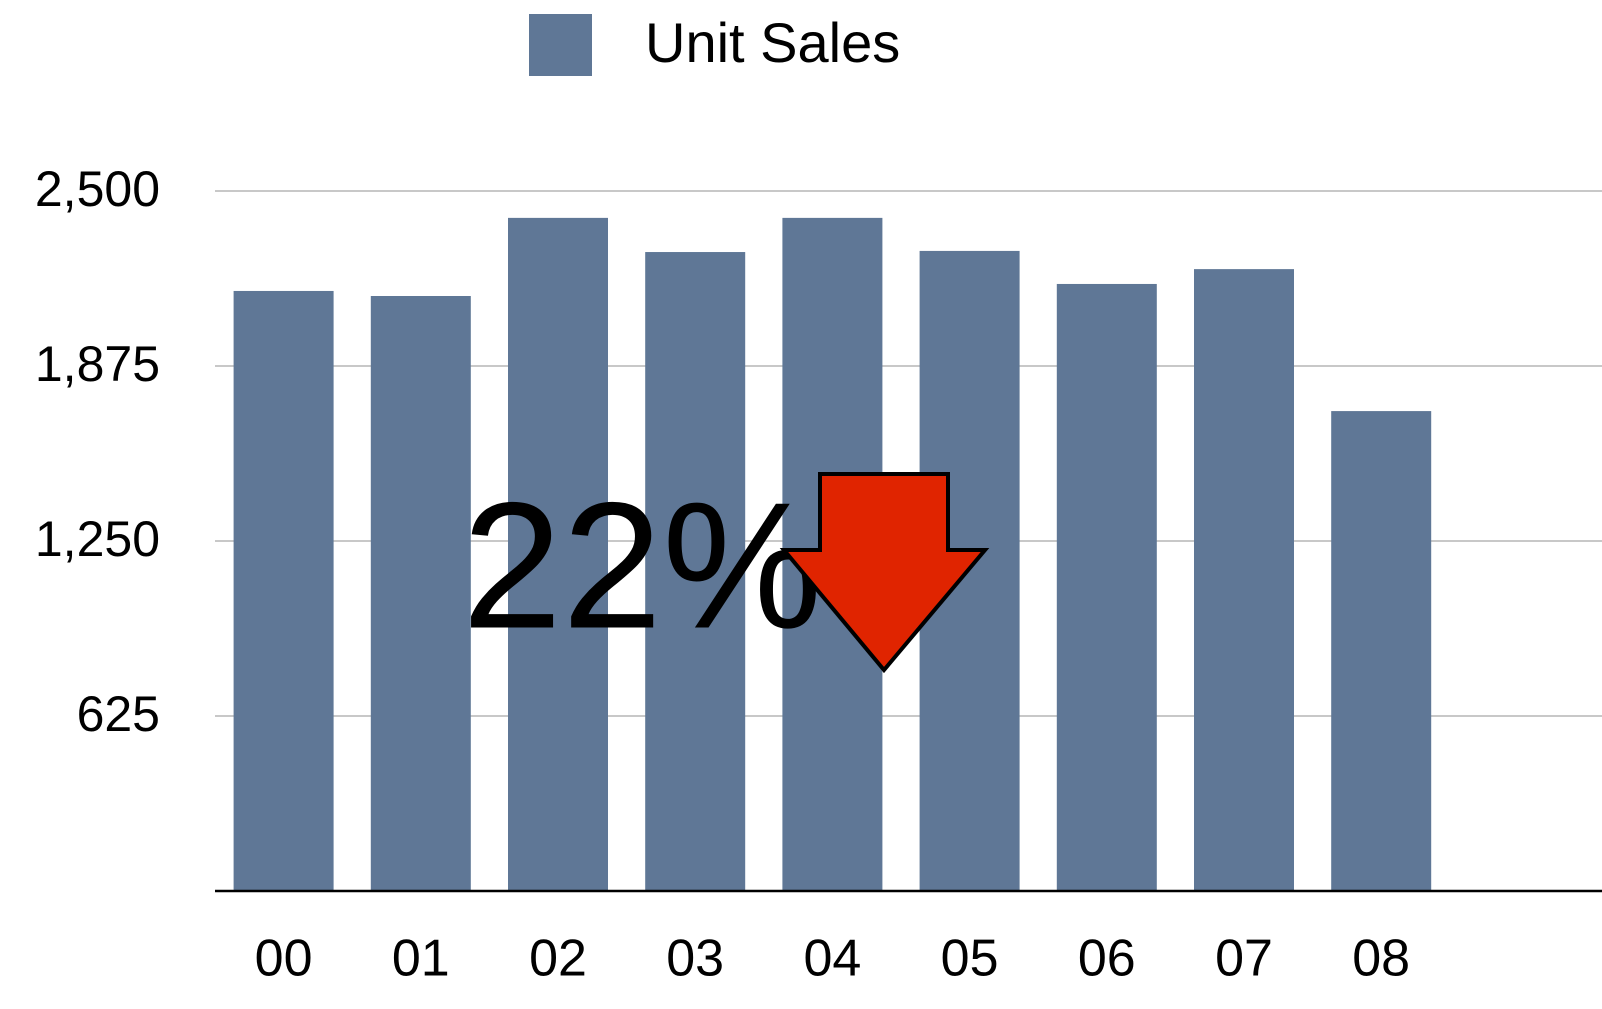  I want to click on y-tick-label: 1,250, so click(97, 539).